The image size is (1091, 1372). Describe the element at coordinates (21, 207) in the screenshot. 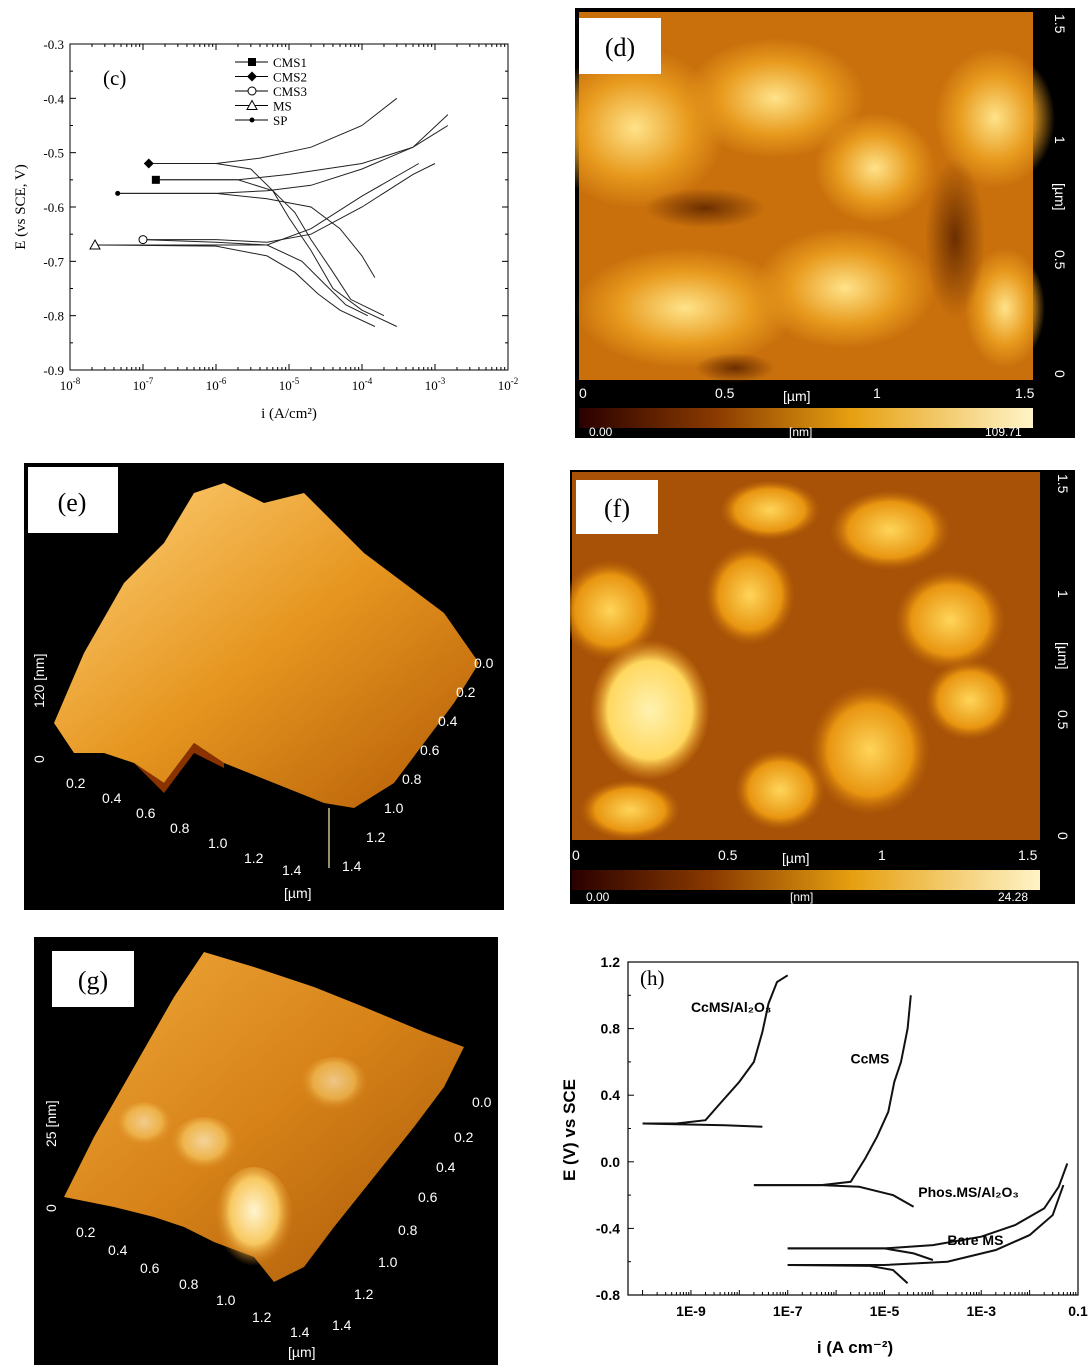

I see `y-axis-label: E (vs SCE, V)` at that location.